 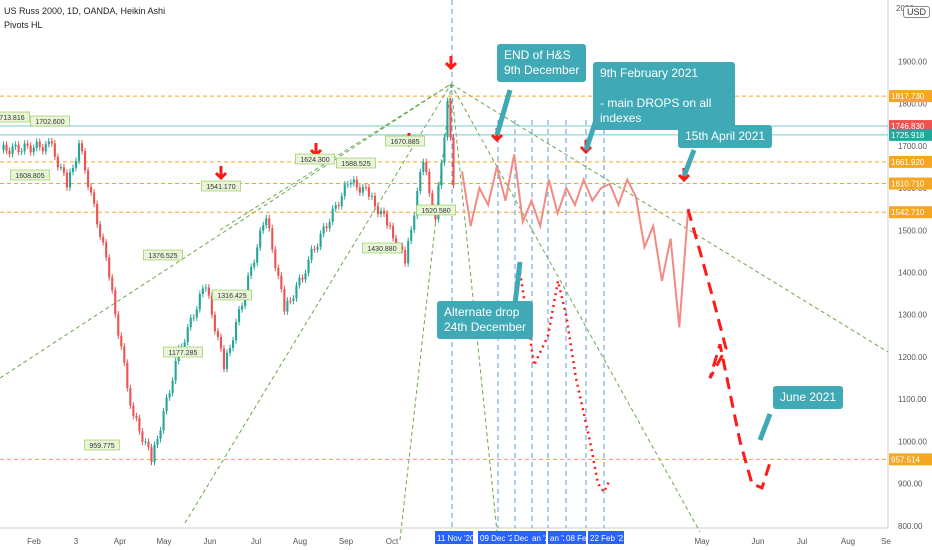 I want to click on y-tick-label: 1500.00, so click(x=912, y=230).